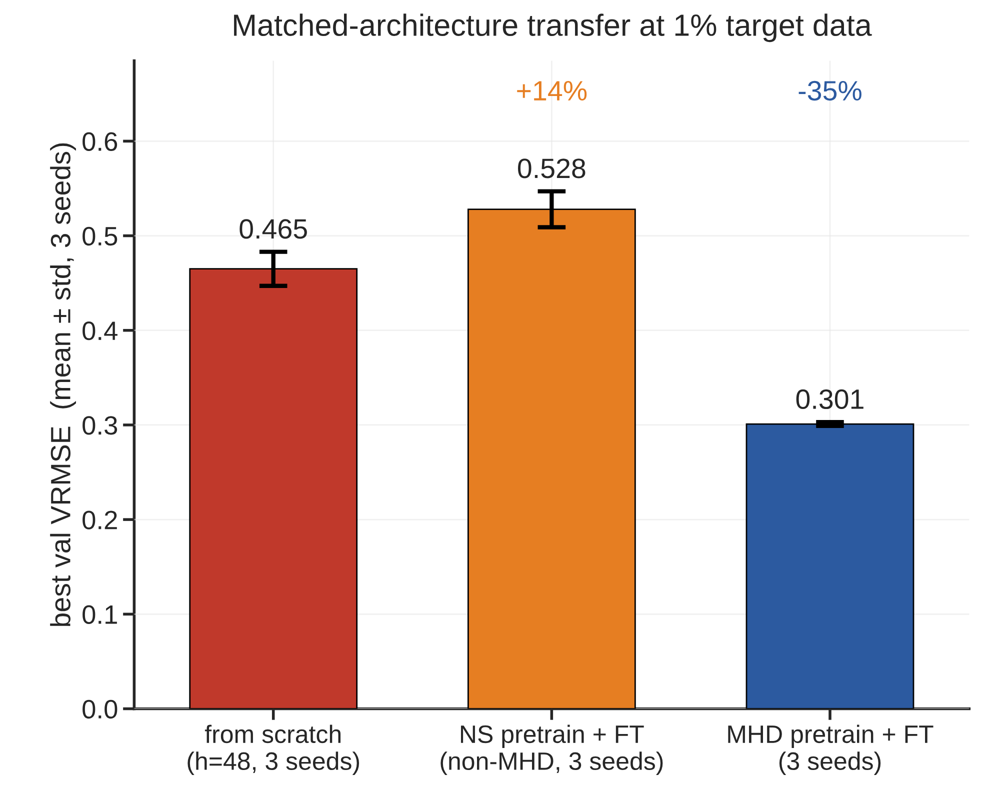 This screenshot has width=994, height=810. I want to click on annotation: +14%, so click(552, 90).